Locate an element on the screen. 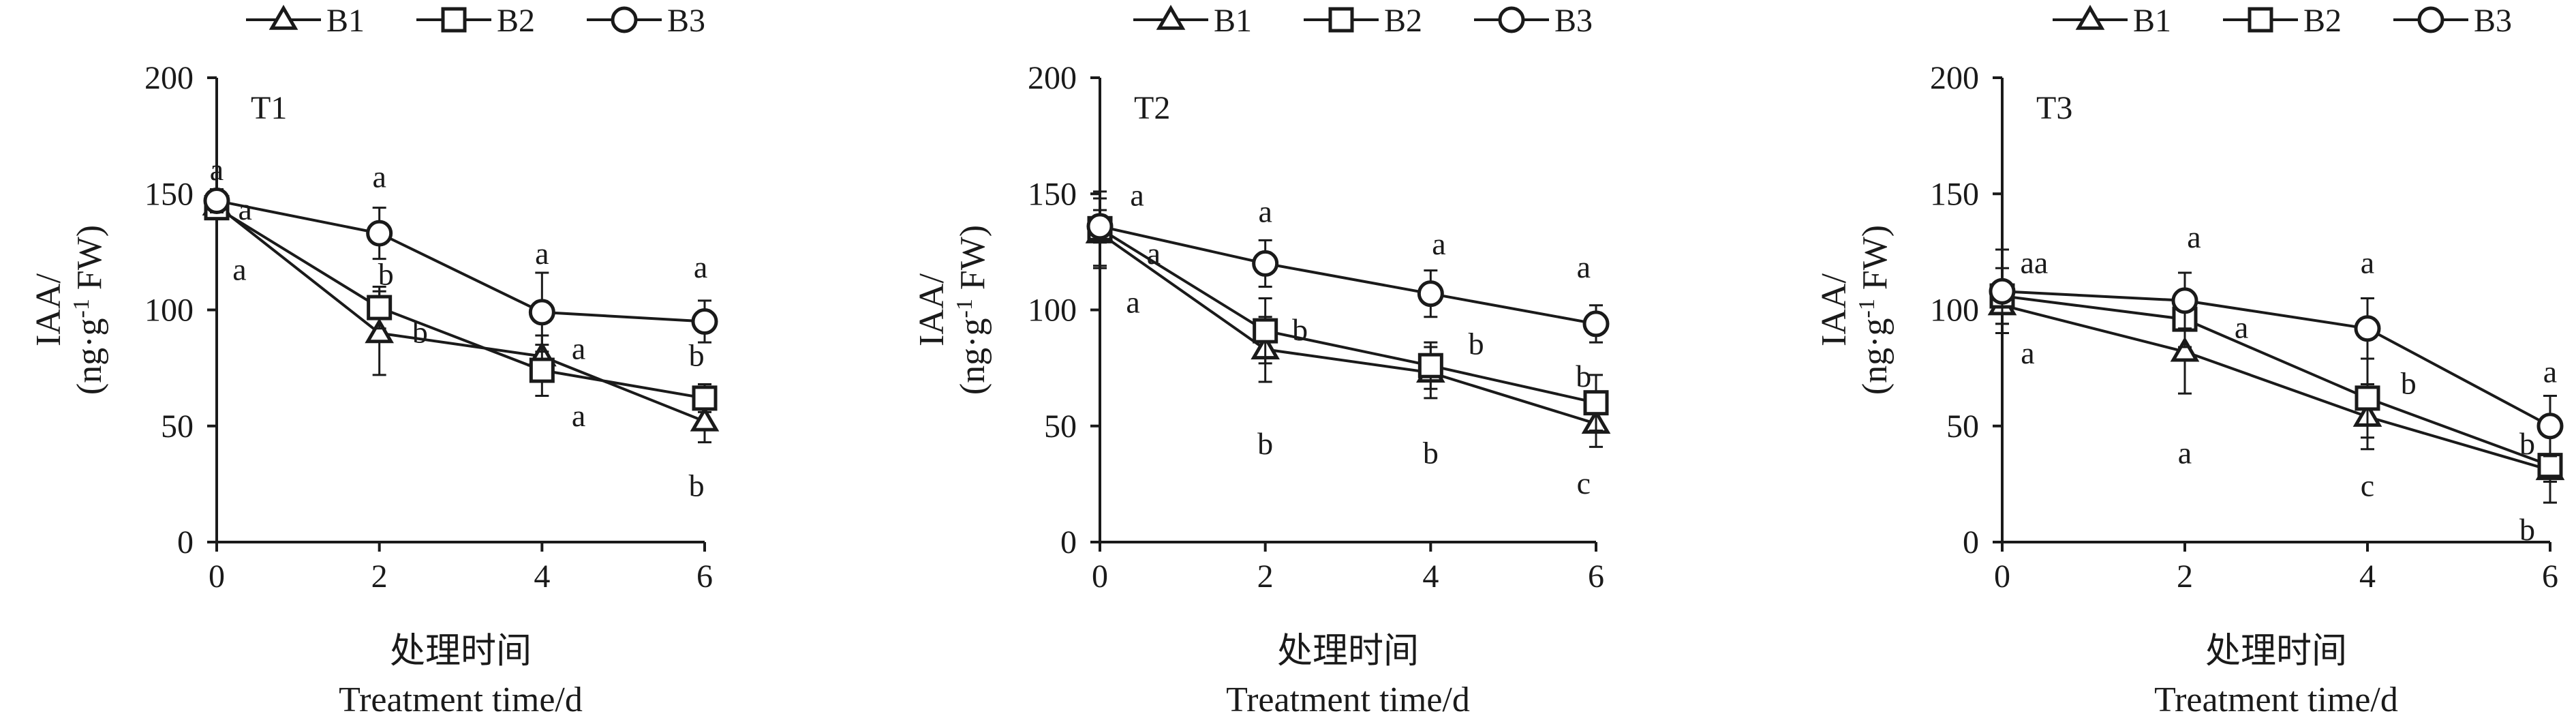 The height and width of the screenshot is (718, 2576). series-b2 is located at coordinates (461, 304).